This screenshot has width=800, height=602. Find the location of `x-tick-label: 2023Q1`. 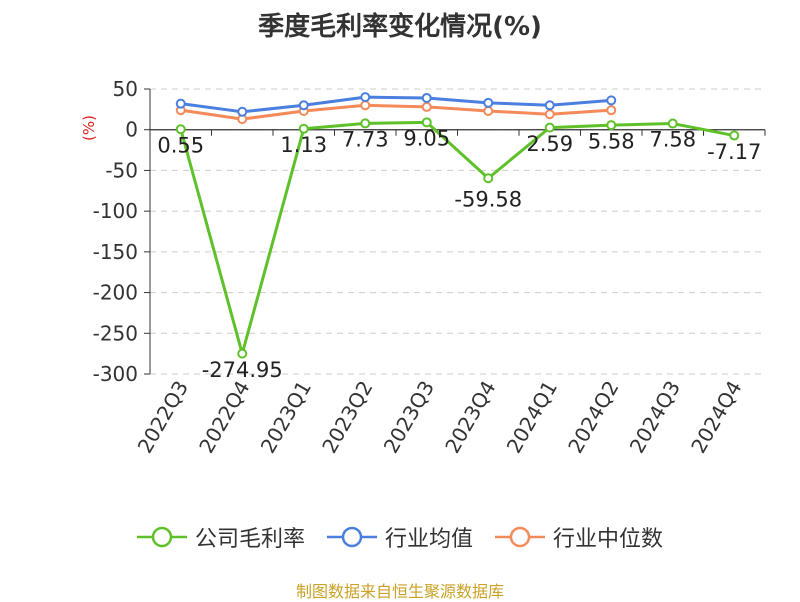

x-tick-label: 2023Q1 is located at coordinates (286, 417).